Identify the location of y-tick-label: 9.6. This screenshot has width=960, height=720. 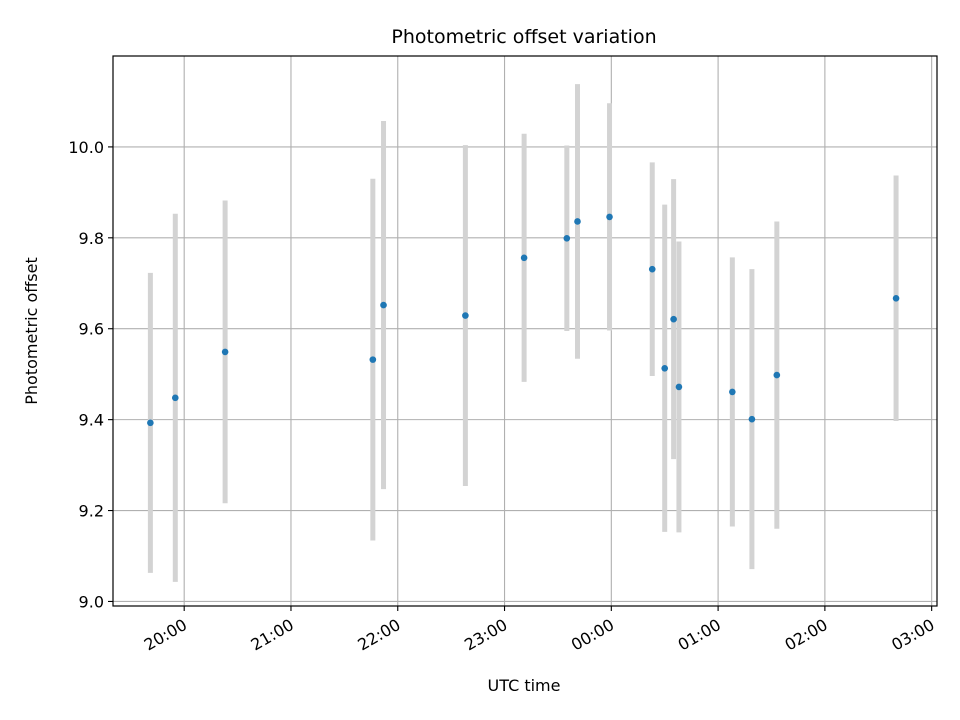
(91, 329).